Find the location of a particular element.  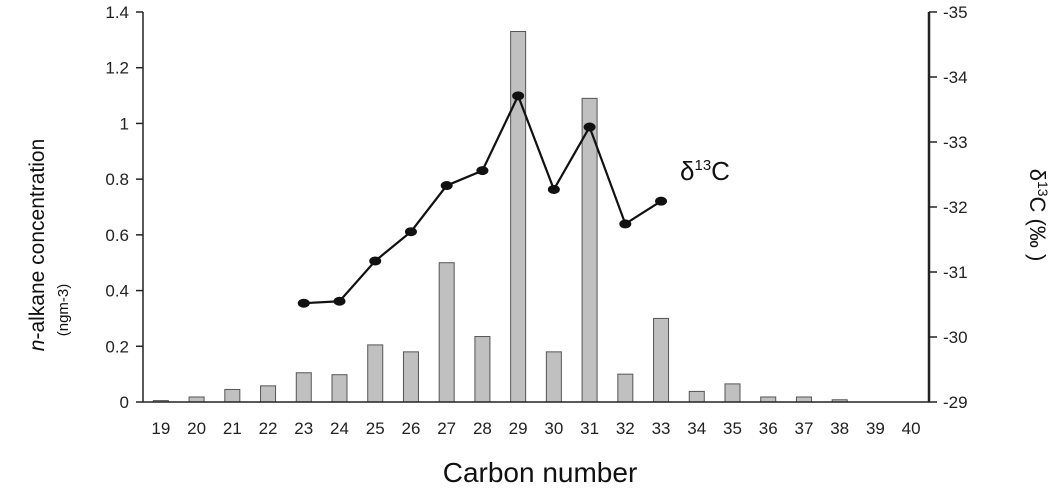

right-axis-title: δ13C (‰ ) is located at coordinates (1038, 215).